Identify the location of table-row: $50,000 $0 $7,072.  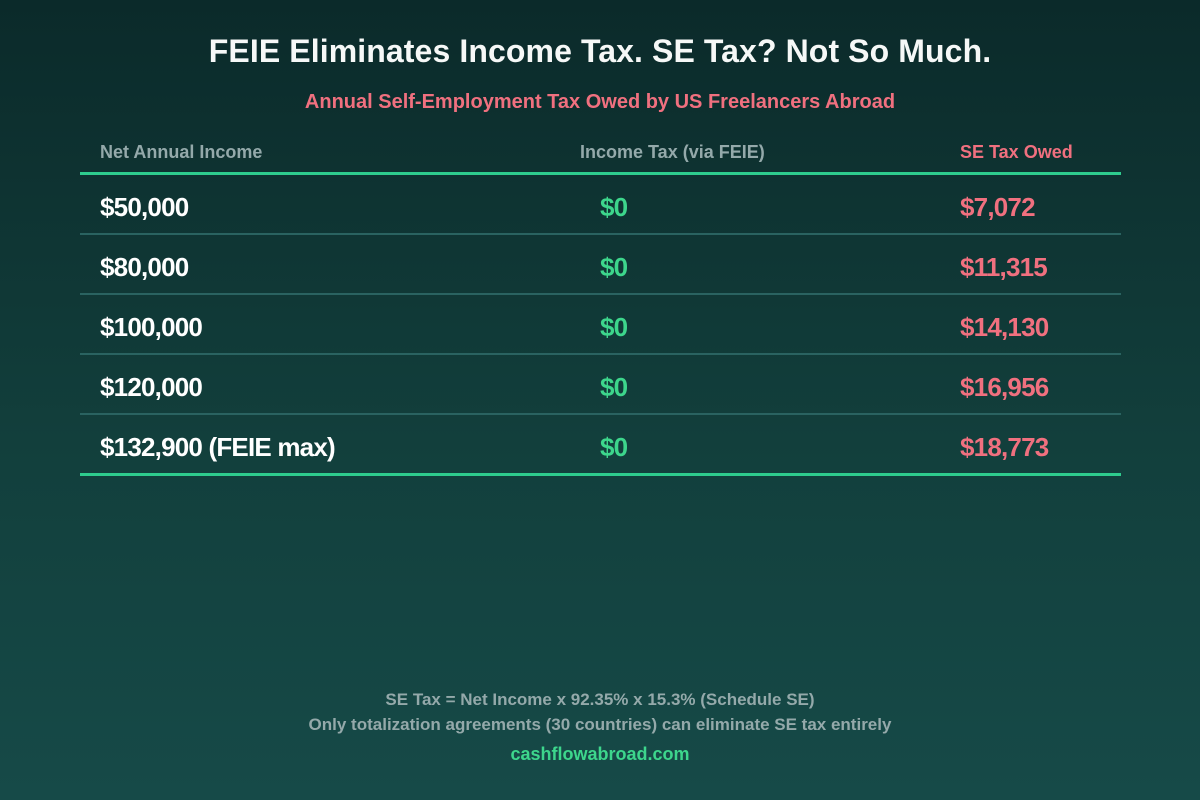
(600, 205).